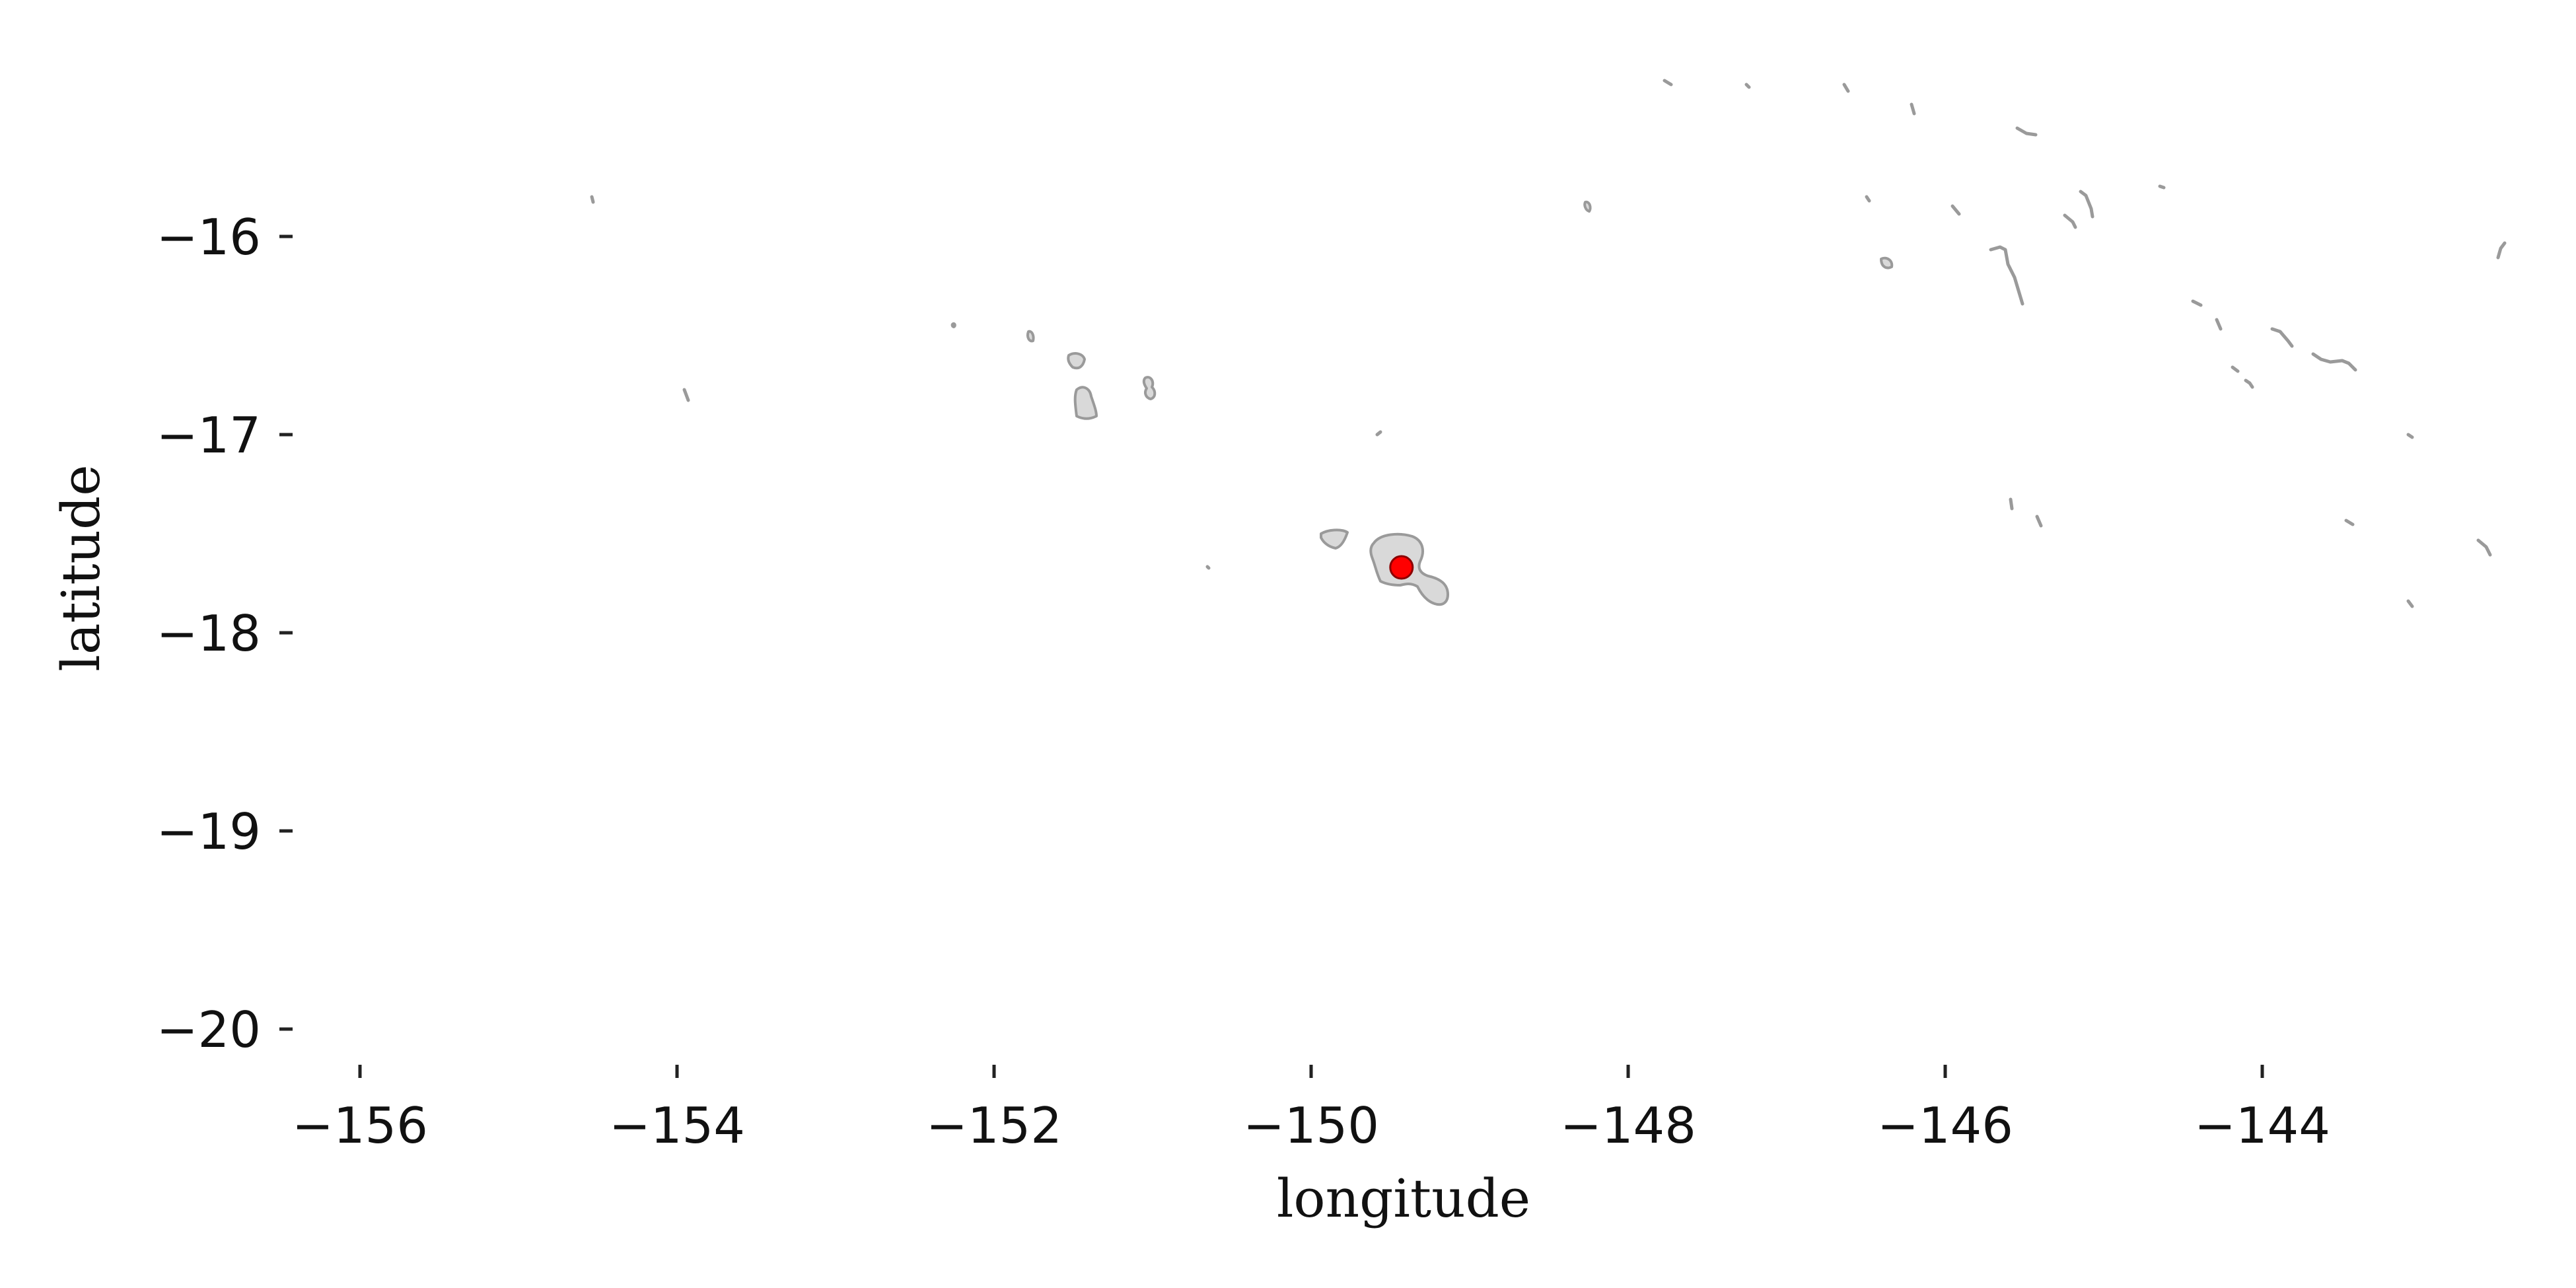  Describe the element at coordinates (360, 1125) in the screenshot. I see `x-tick-label: −156` at that location.